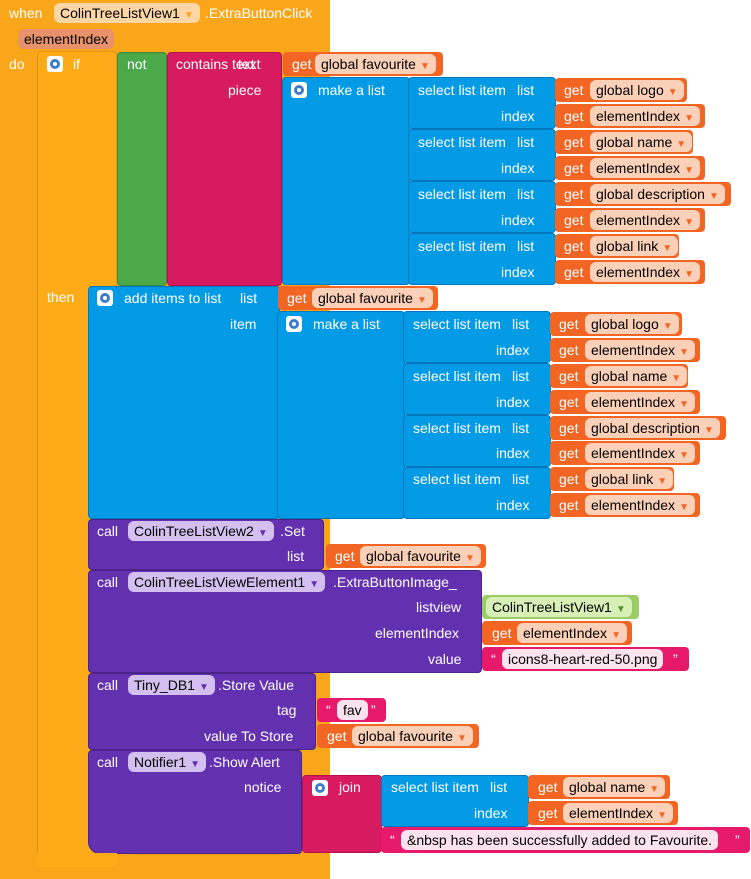 The width and height of the screenshot is (751, 879). I want to click on not-label: not, so click(137, 64).